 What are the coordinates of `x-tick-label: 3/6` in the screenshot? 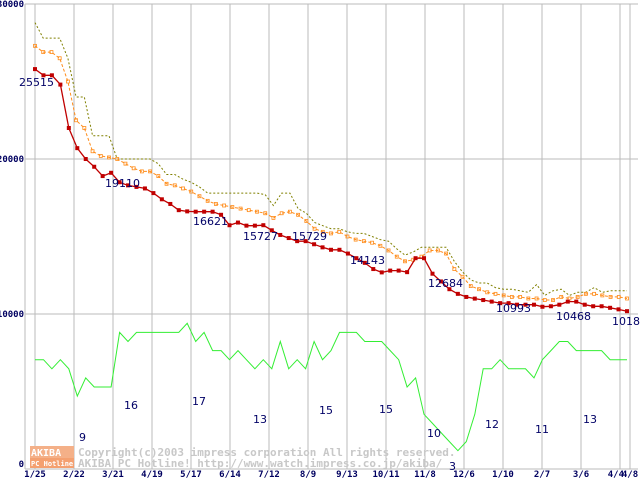 It's located at (581, 475).